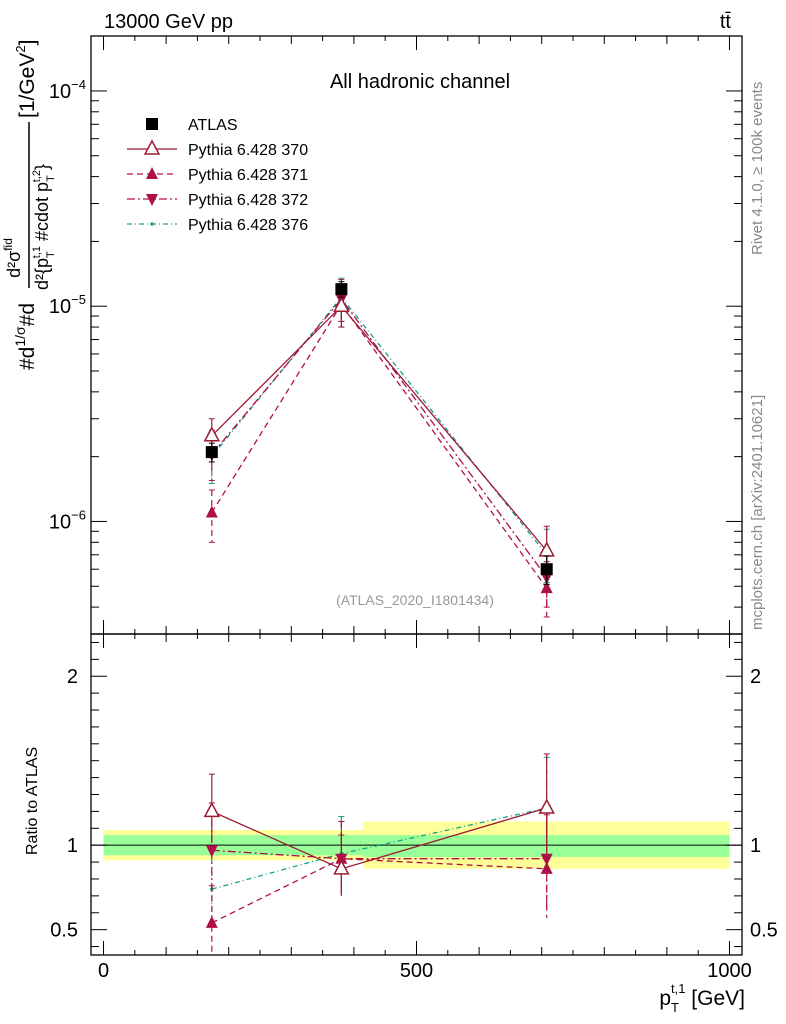 Image resolution: width=786 pixels, height=1024 pixels. Describe the element at coordinates (27, 85) in the screenshot. I see `ylabel-unit: [1/GeV` at that location.